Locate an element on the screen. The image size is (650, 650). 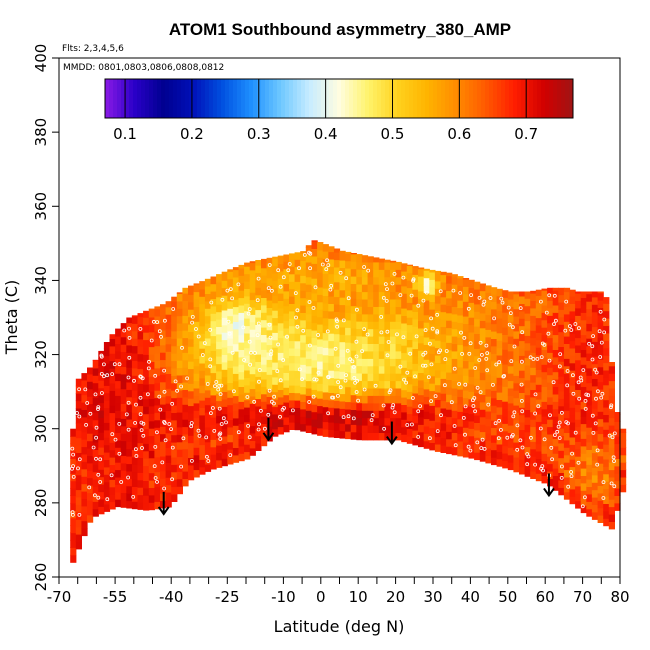
colorbar-tick-label: 0.6 is located at coordinates (459, 134).